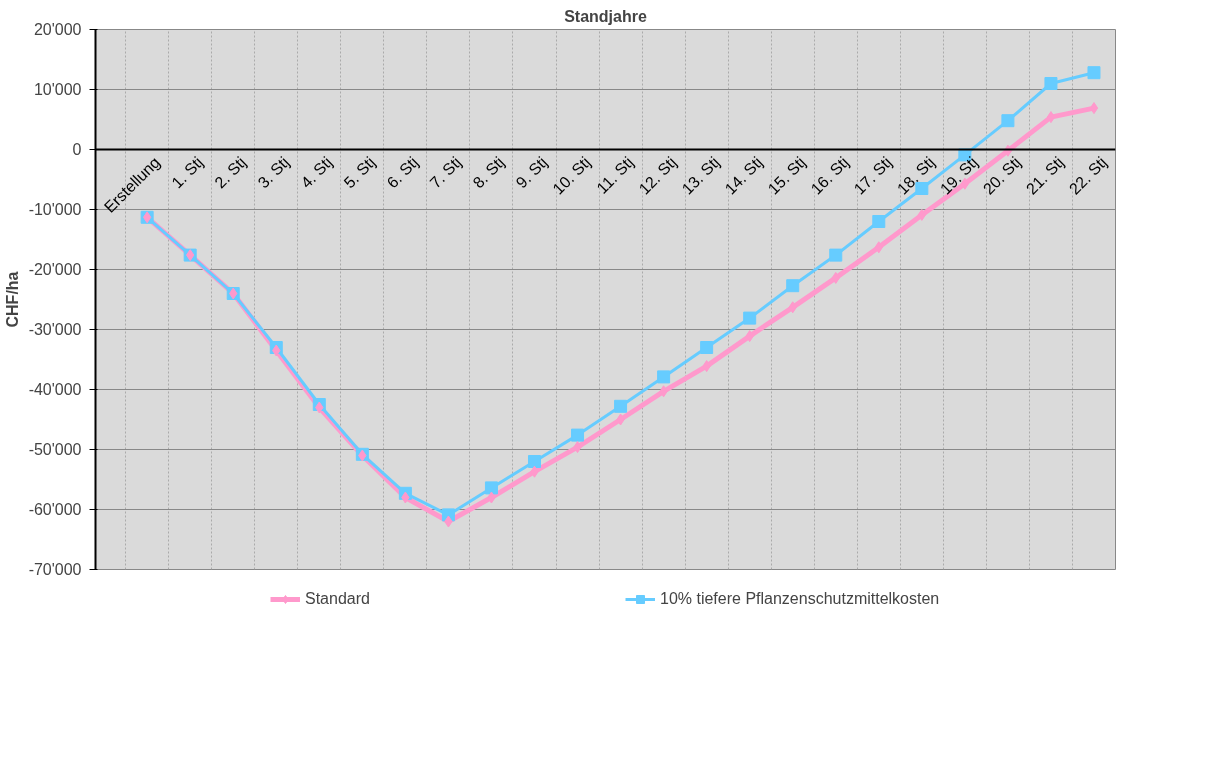 This screenshot has width=1205, height=778. I want to click on x-tick-label: 1. Stj, so click(187, 172).